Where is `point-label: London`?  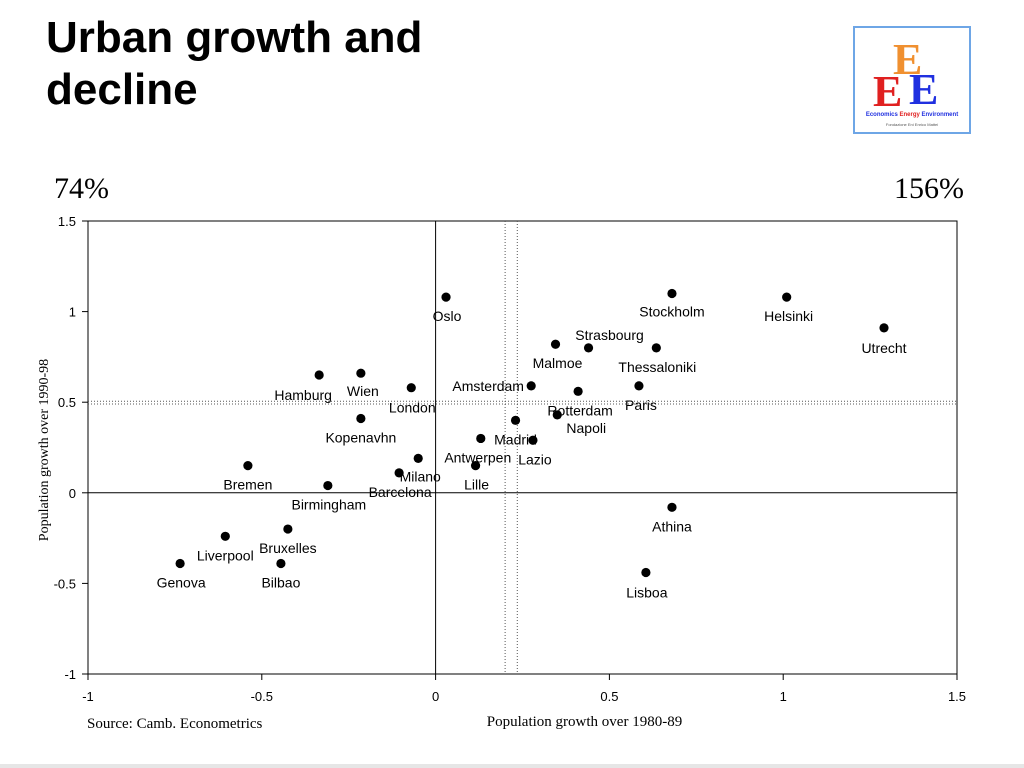
point-label: London is located at coordinates (412, 408).